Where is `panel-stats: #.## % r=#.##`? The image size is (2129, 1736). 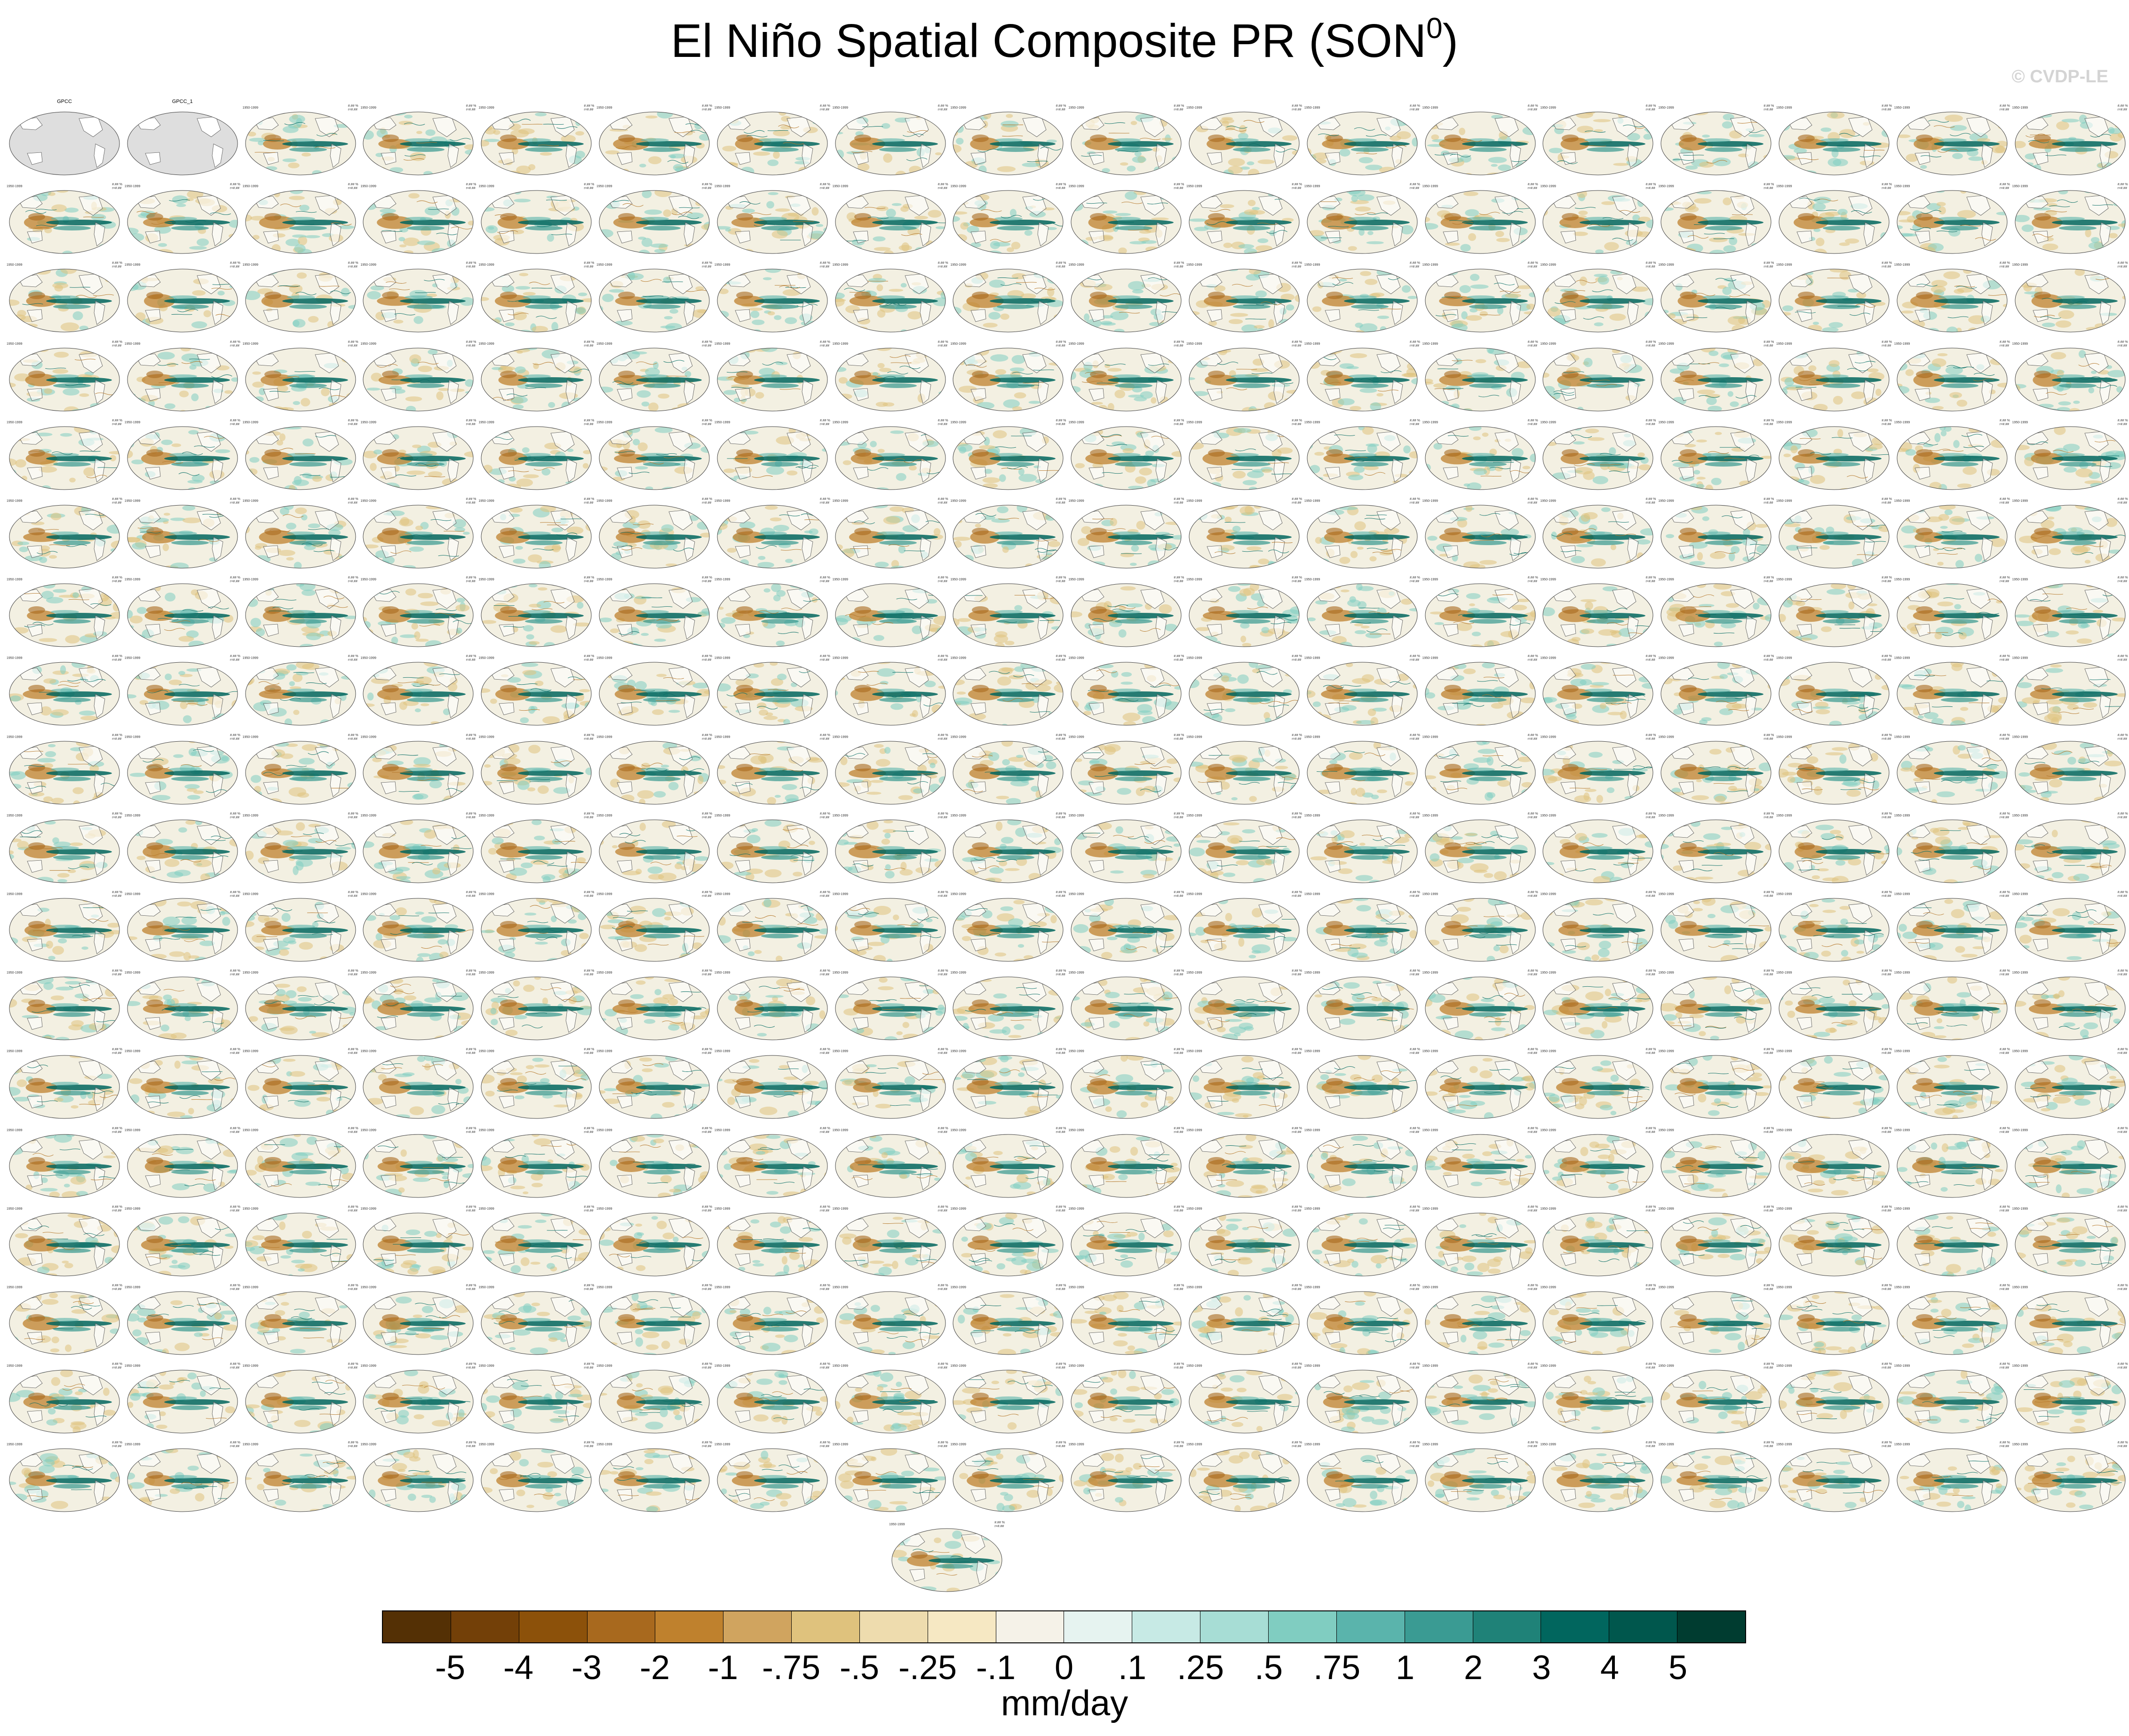
panel-stats: #.## % r=#.## is located at coordinates (1415, 108).